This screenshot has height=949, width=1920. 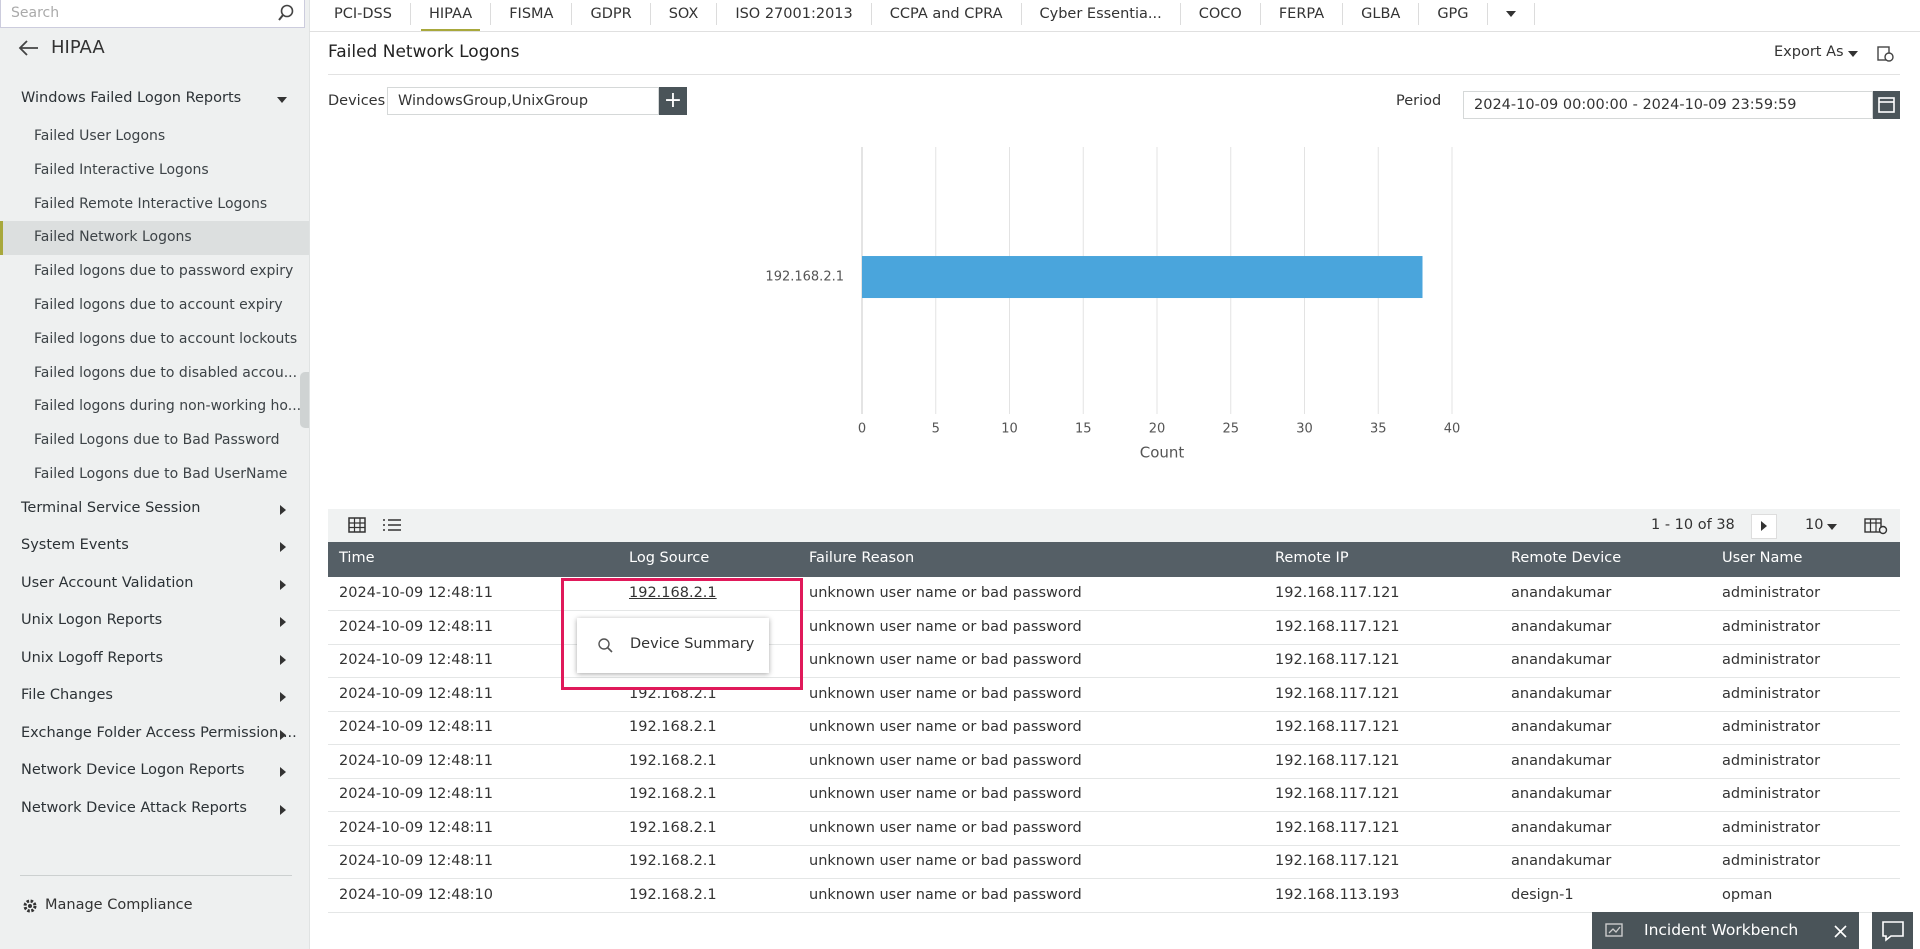 I want to click on search-box: Search, so click(x=152, y=14).